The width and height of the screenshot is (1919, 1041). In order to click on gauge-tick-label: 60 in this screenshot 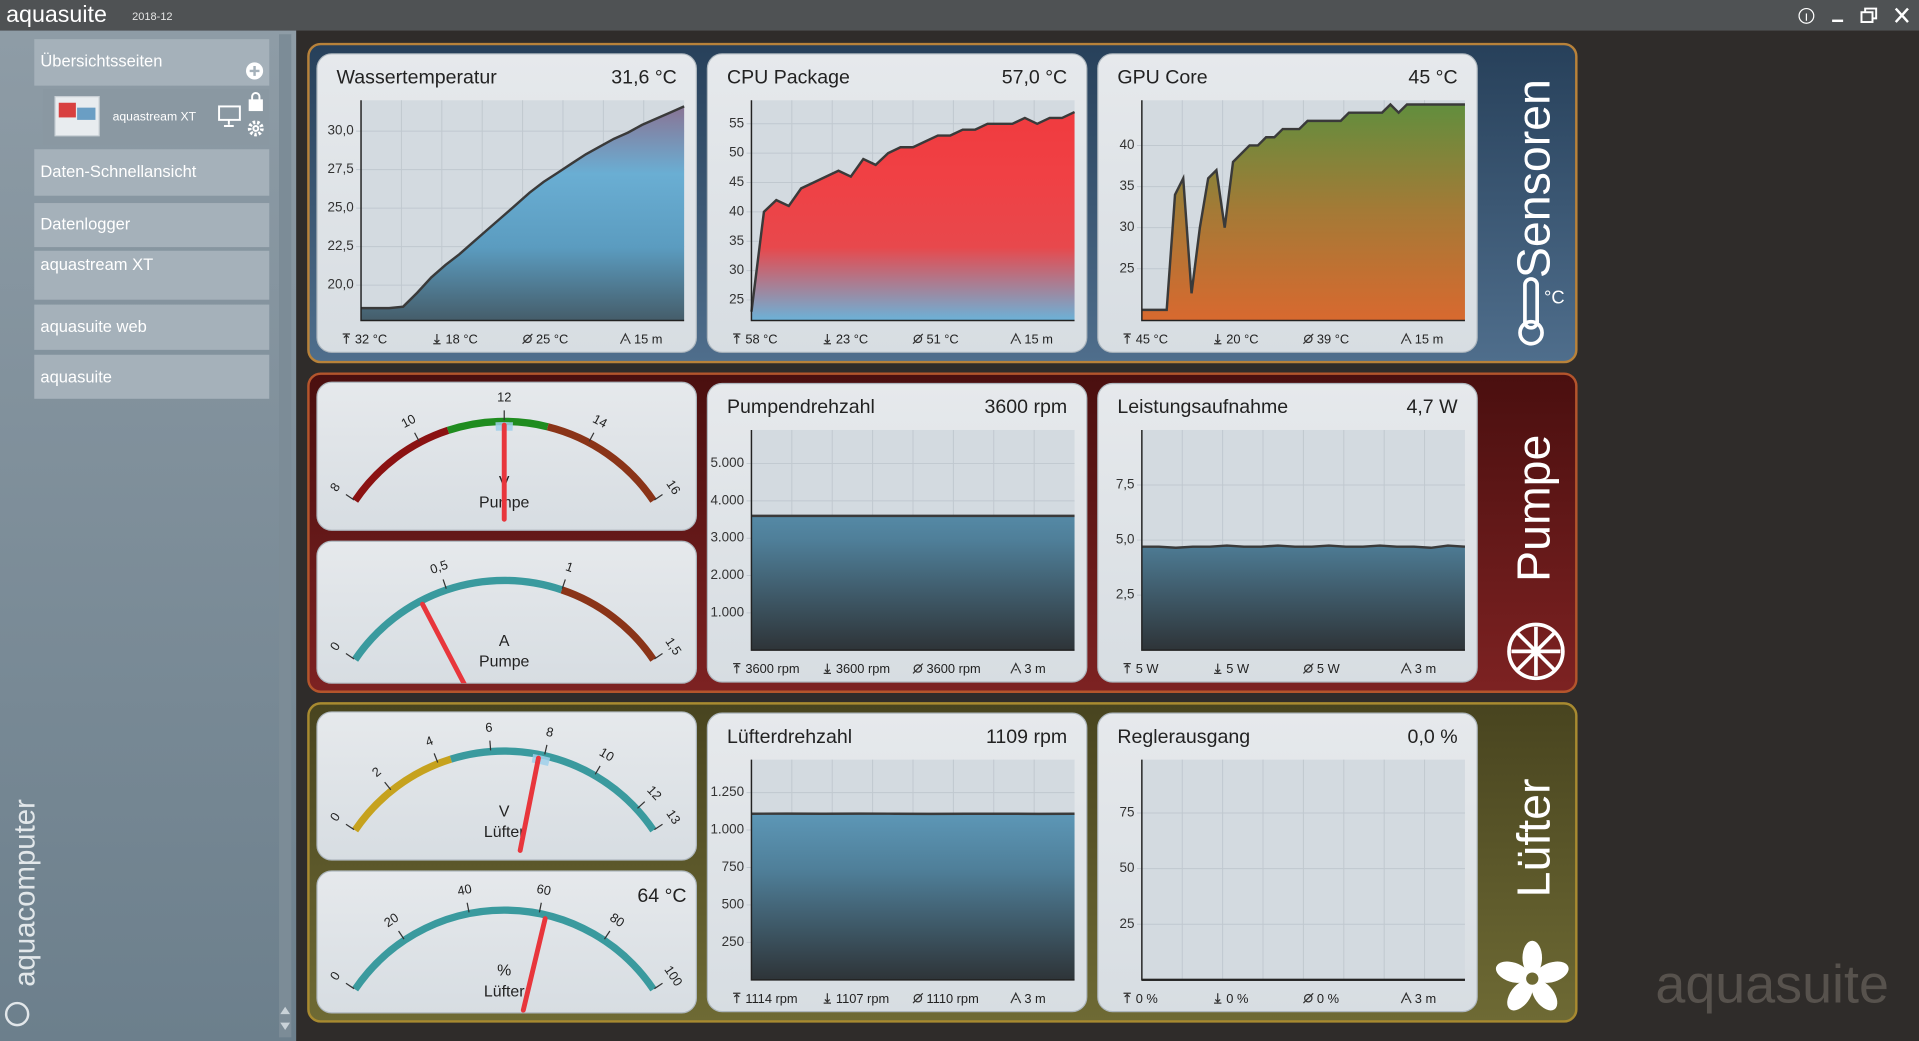, I will do `click(543, 889)`.